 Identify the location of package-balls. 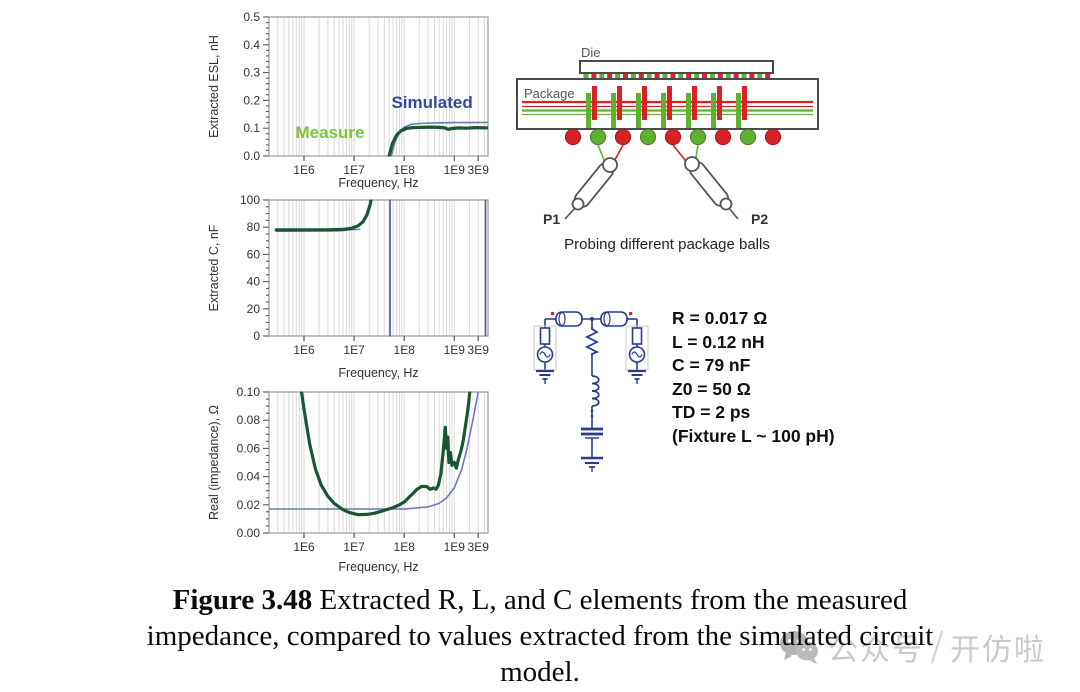
(673, 137).